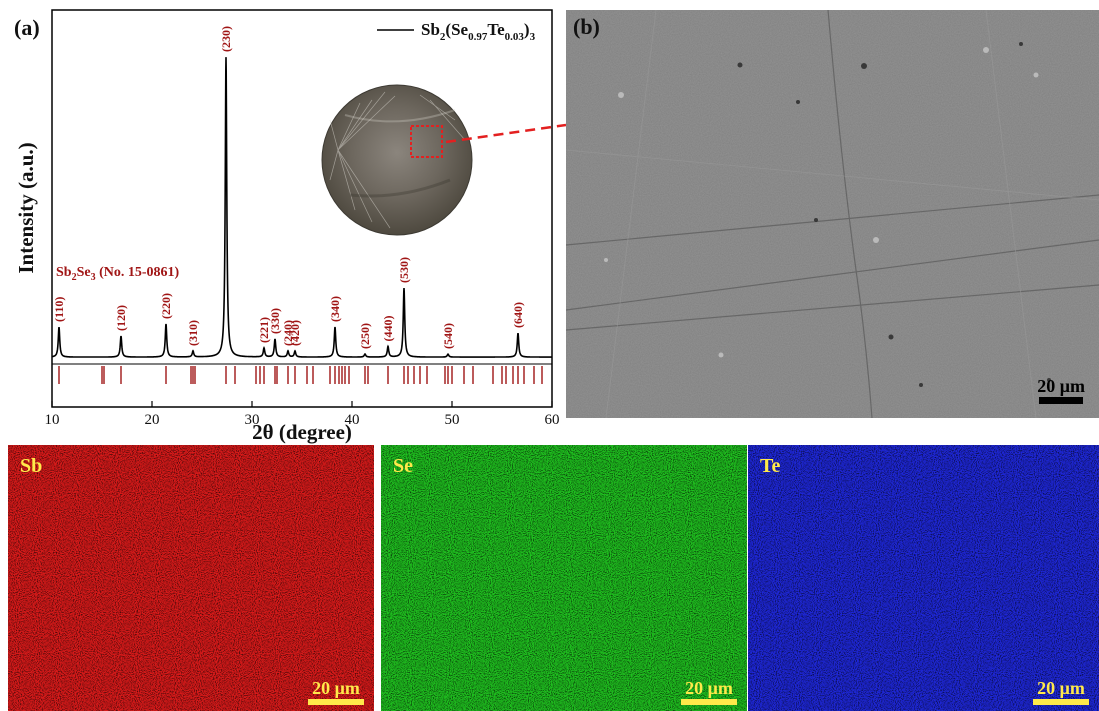  What do you see at coordinates (59, 309) in the screenshot?
I see `peak-label: (110)` at bounding box center [59, 309].